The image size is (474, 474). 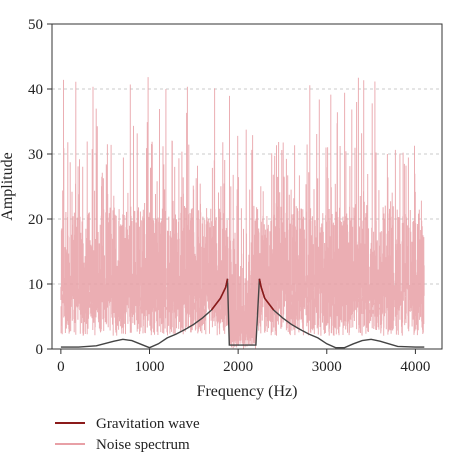 I want to click on legend-label-noise-spectrum: Noise spectrum, so click(x=143, y=445).